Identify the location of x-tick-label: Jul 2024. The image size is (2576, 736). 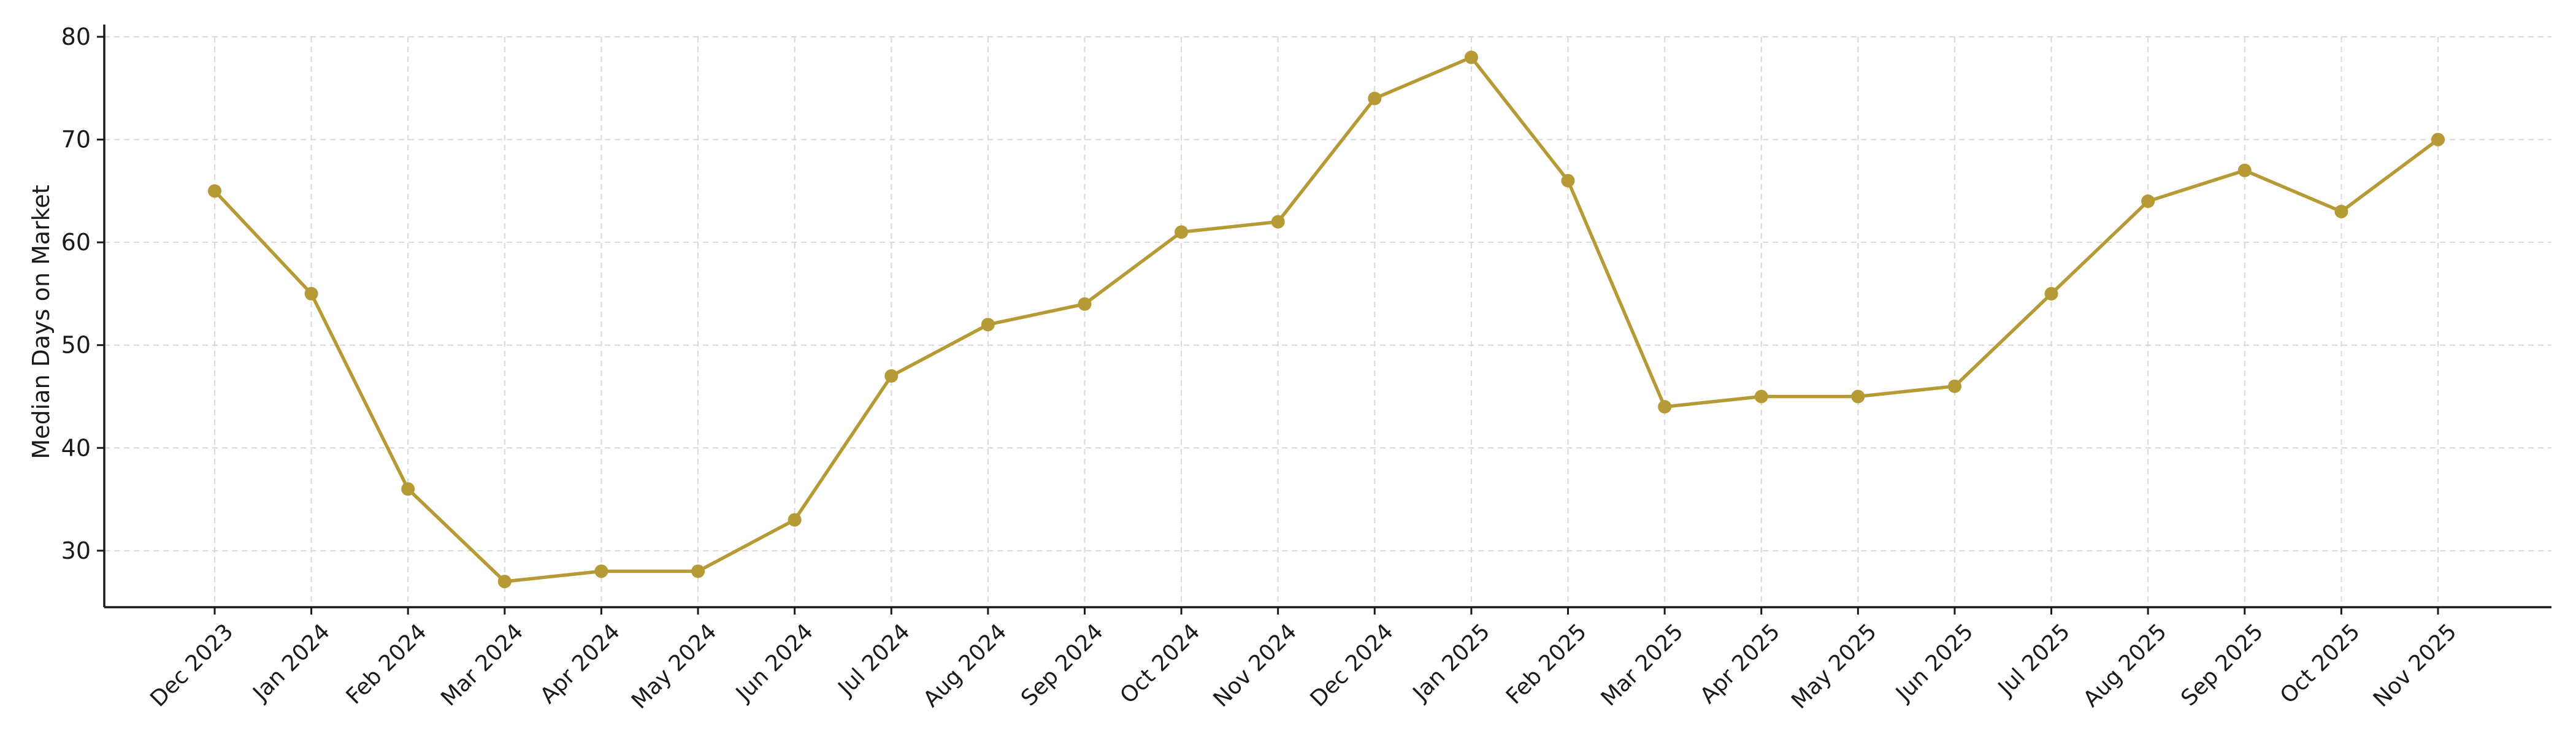
(874, 660).